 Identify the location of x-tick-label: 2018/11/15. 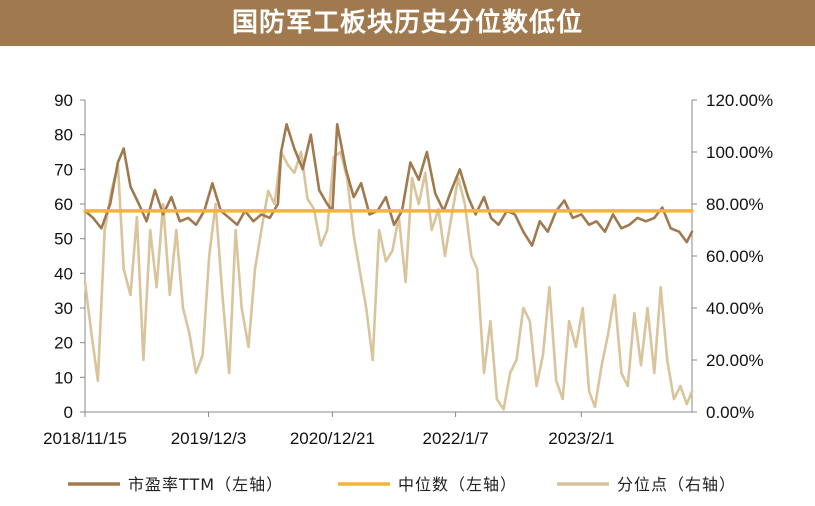
(85, 438).